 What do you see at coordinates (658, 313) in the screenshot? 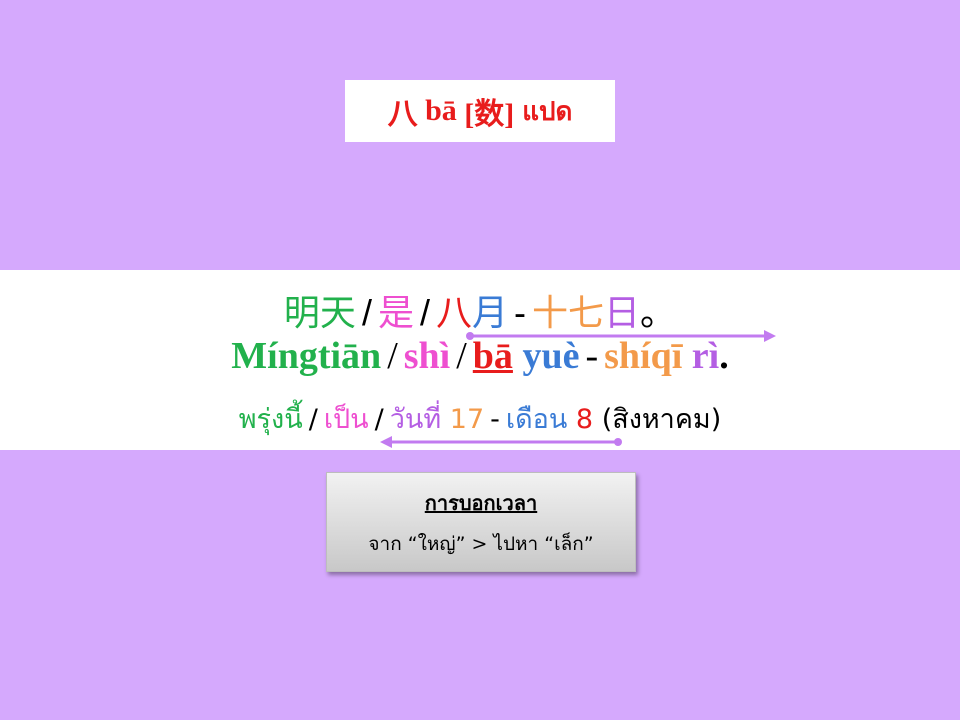
I see `hanzi-period: 。` at bounding box center [658, 313].